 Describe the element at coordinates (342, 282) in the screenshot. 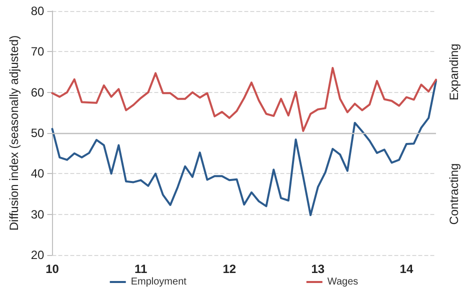

I see `legend-label: Wages` at that location.